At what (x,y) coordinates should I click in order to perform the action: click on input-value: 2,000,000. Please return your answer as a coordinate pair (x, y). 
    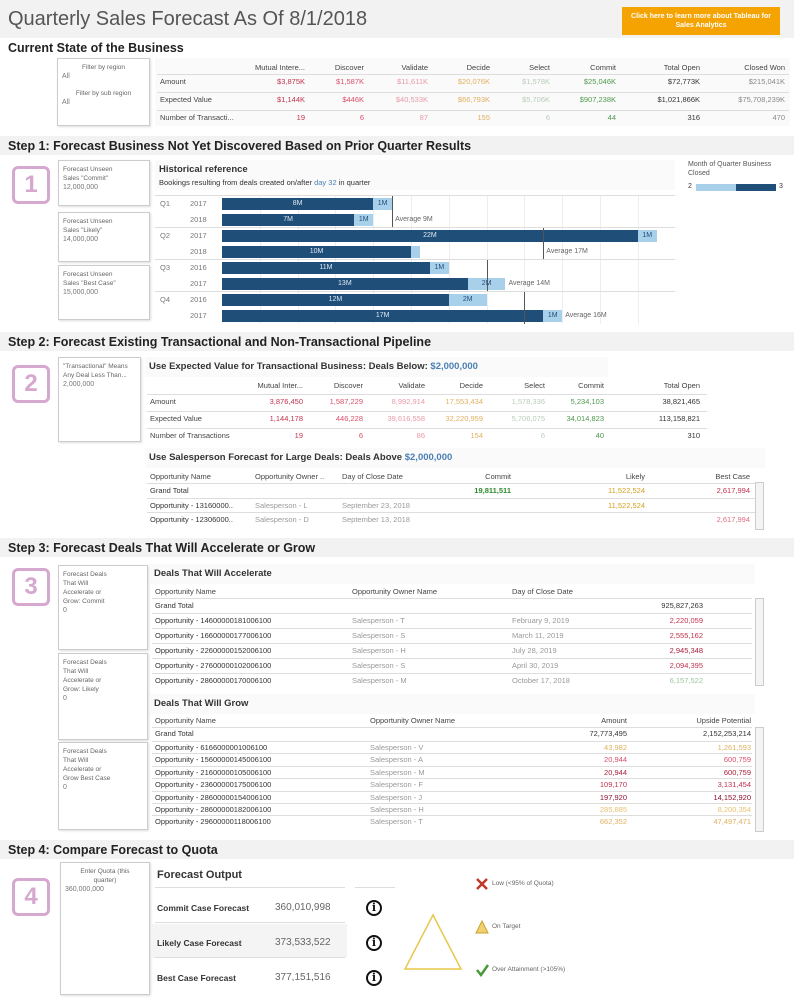
    Looking at the image, I should click on (79, 384).